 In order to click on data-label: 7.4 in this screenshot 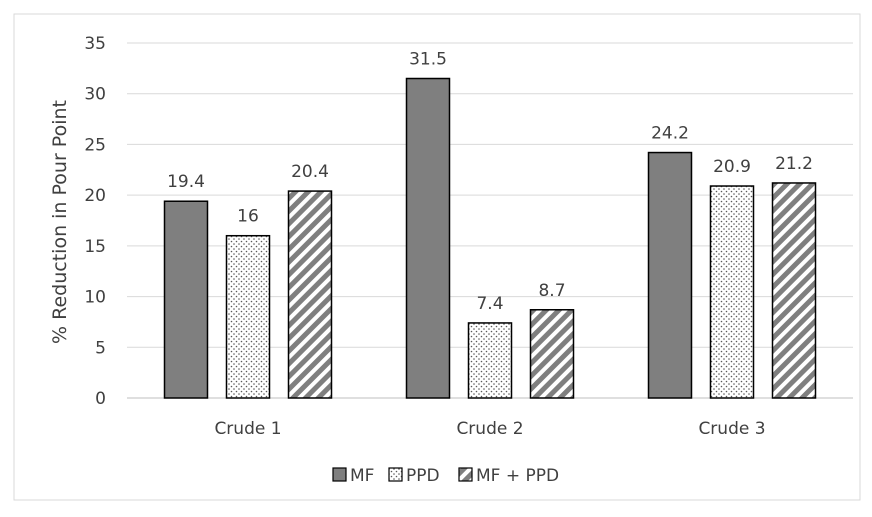, I will do `click(489, 304)`.